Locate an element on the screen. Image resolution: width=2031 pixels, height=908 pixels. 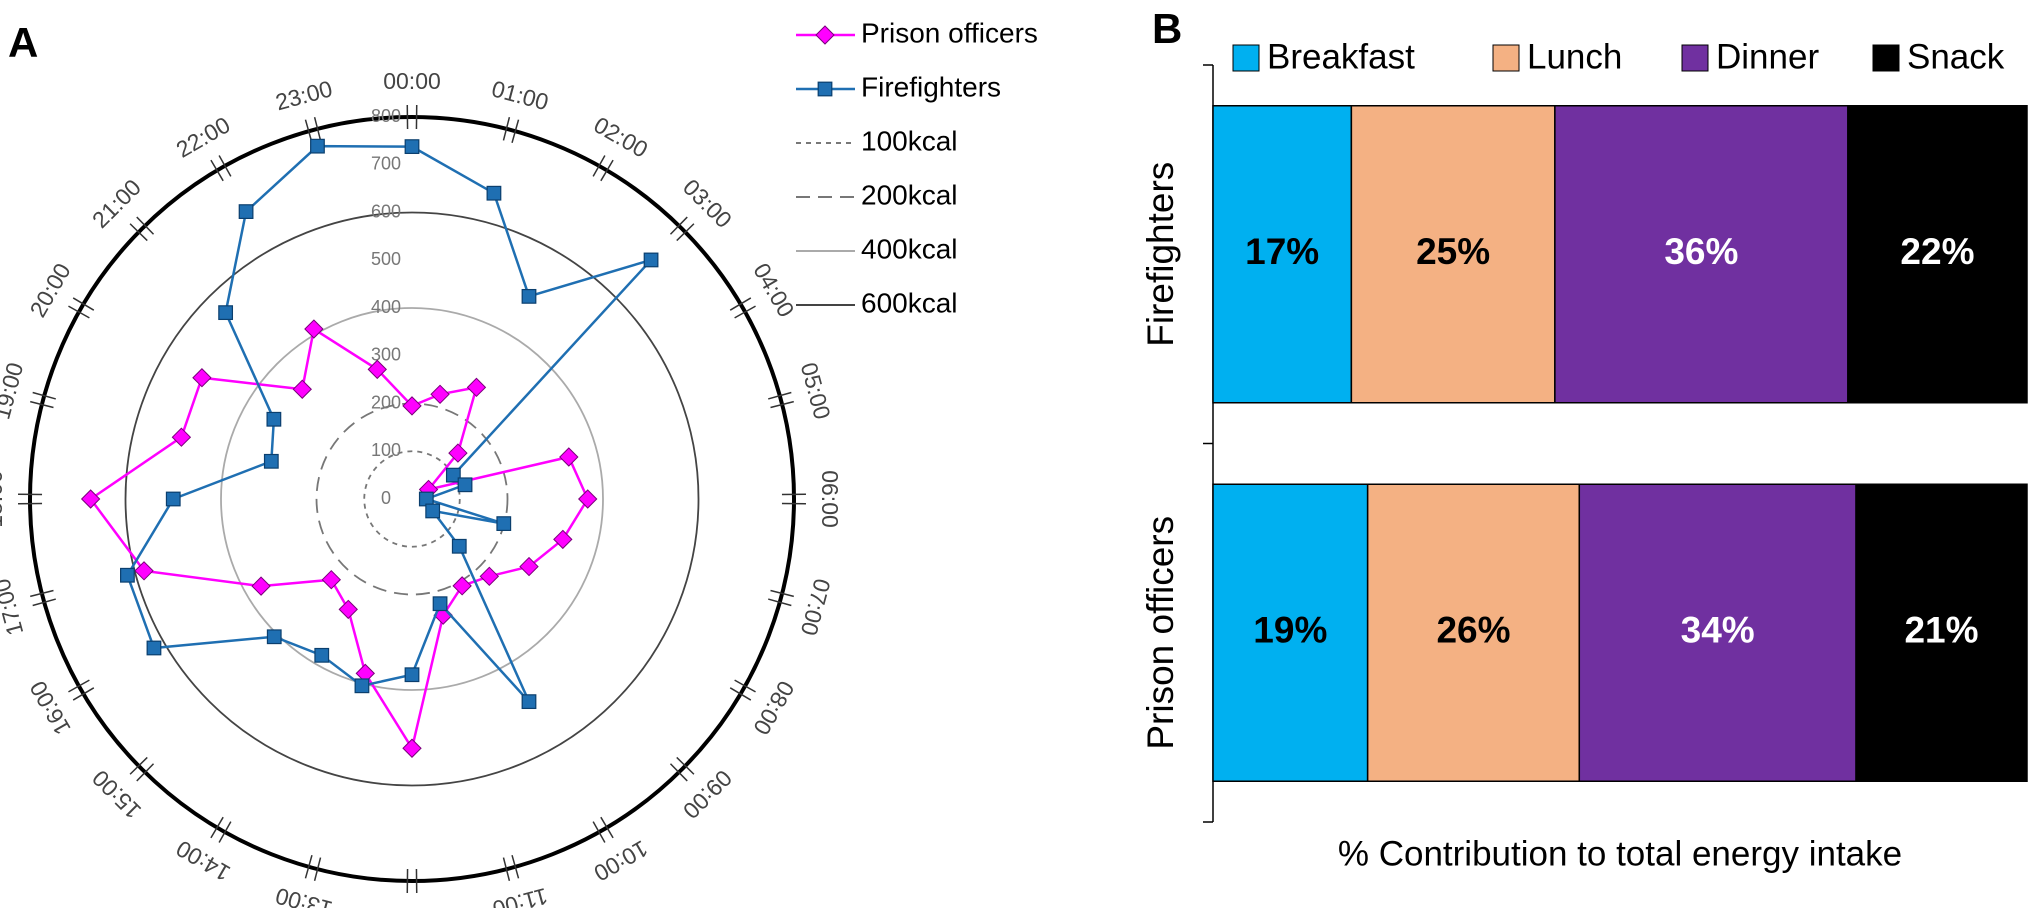
legend-marker is located at coordinates (825, 89).